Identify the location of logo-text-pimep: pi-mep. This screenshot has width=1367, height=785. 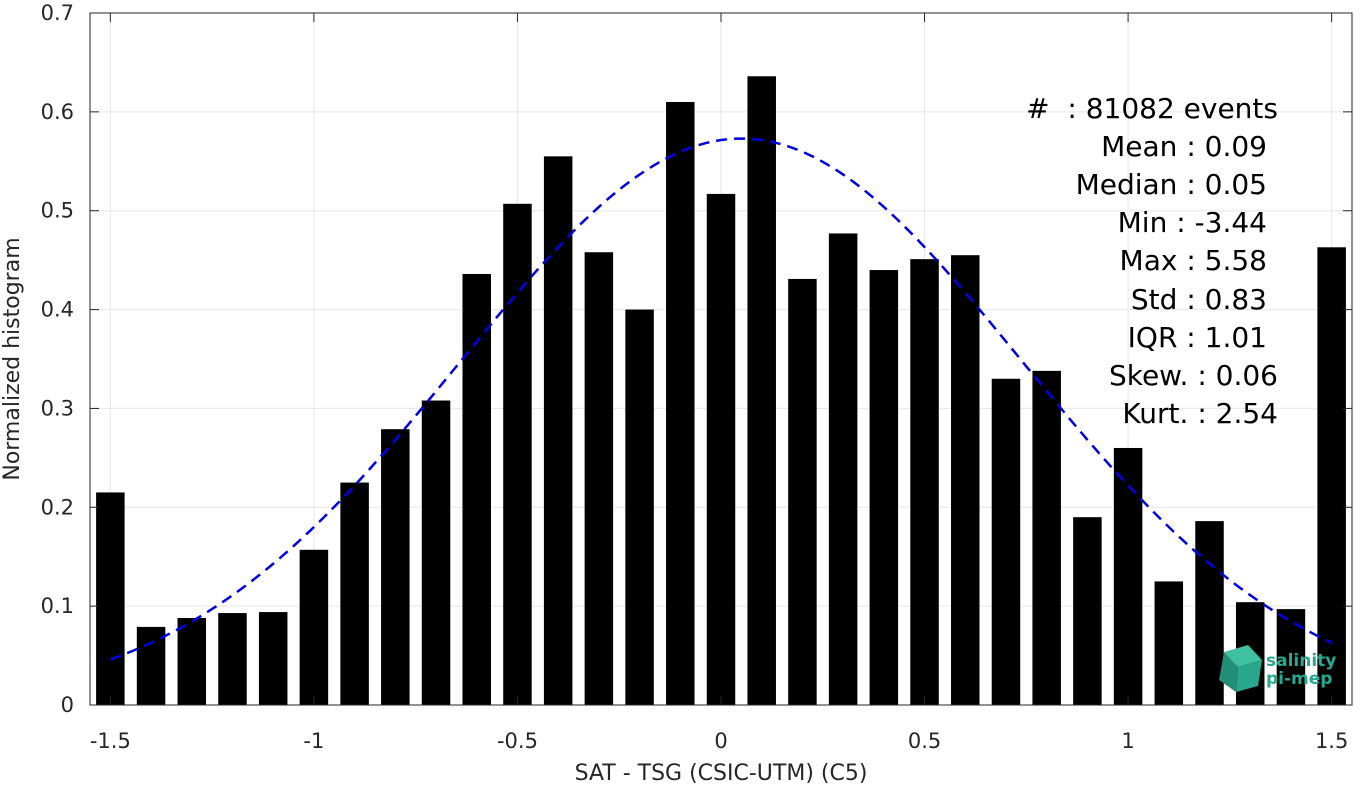
(1299, 679).